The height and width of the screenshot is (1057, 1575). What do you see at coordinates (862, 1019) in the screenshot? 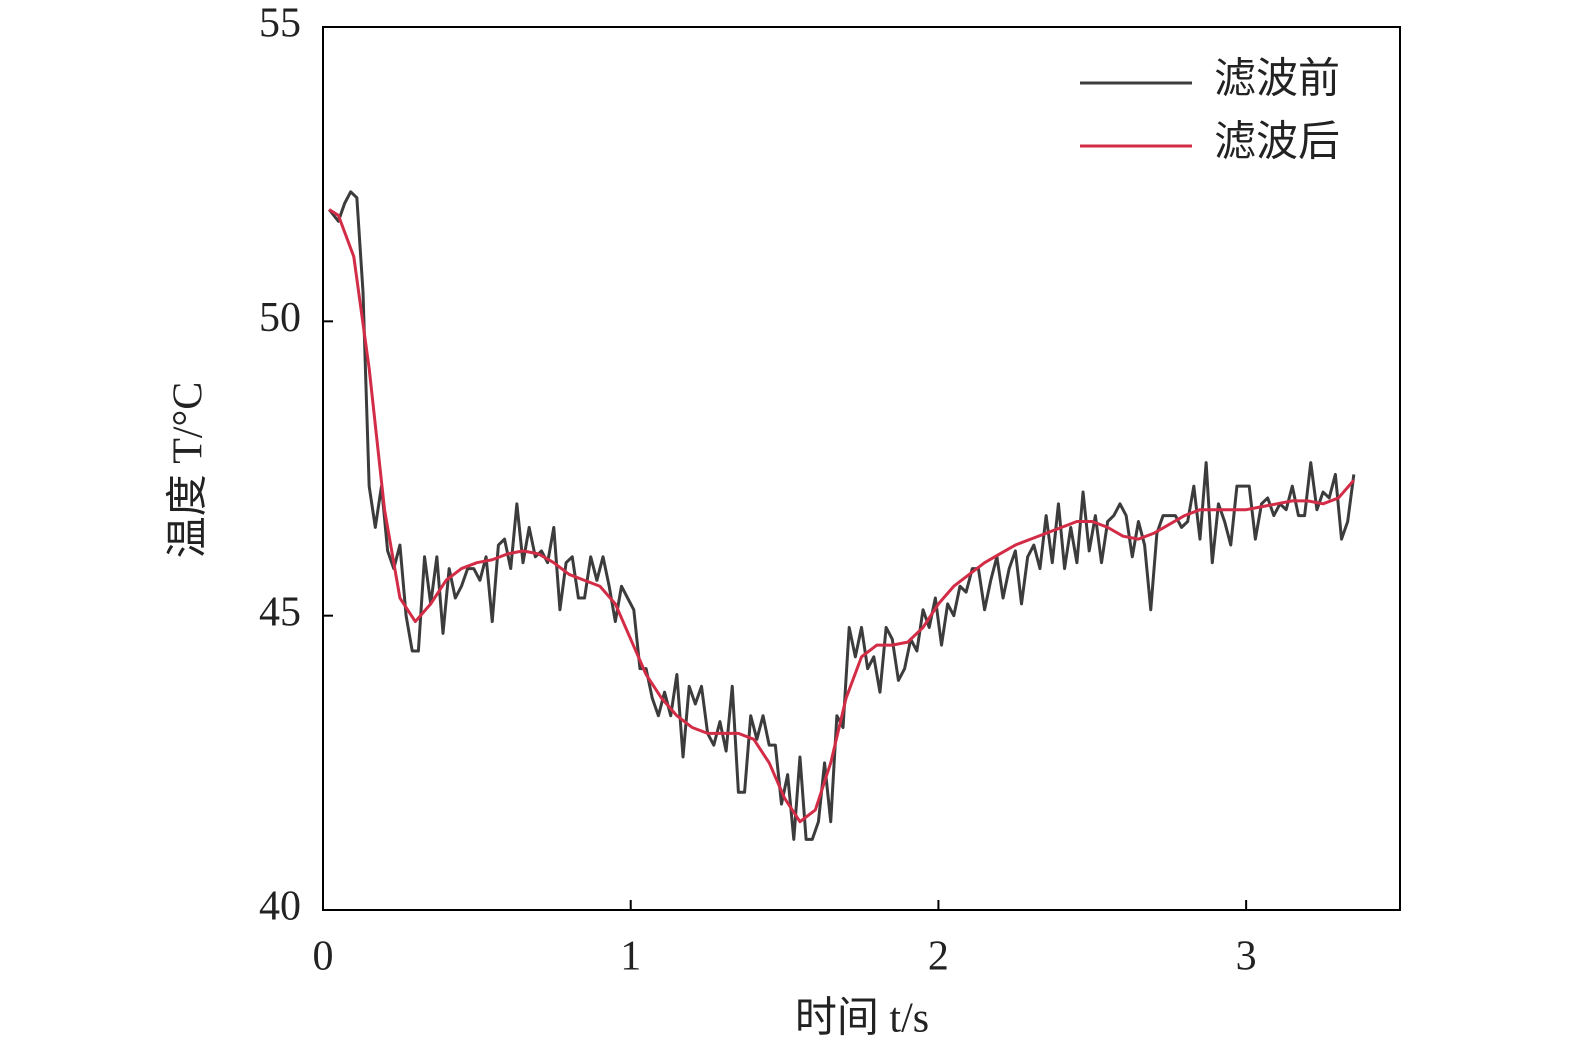
I see `x-axis-label: 时间 t/s` at bounding box center [862, 1019].